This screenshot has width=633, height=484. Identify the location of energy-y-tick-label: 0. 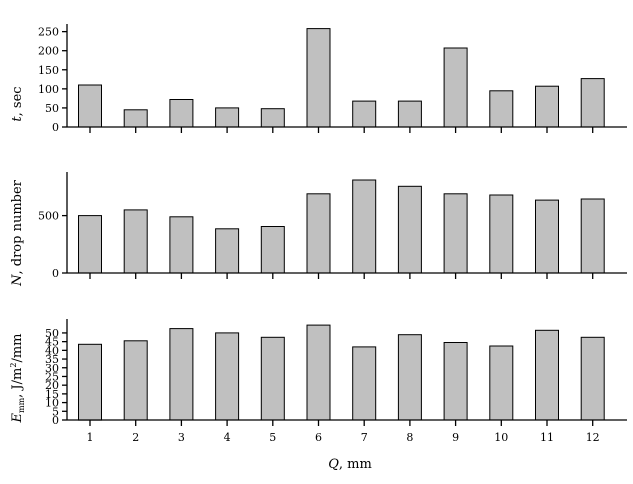
(55, 420).